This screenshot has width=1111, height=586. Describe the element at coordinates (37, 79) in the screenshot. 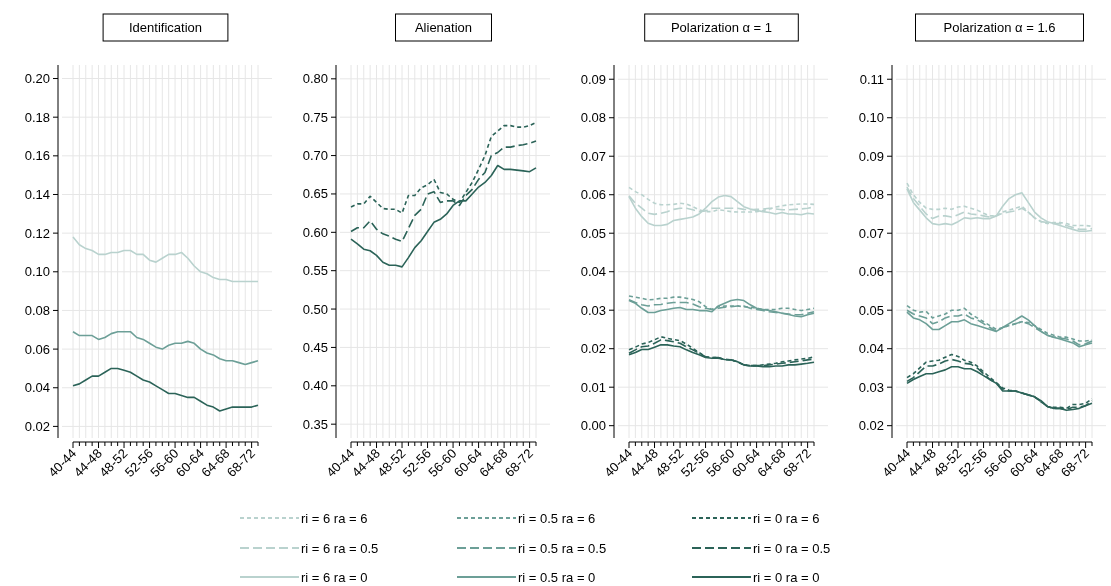

I see `y-tick-label: 0.20` at that location.